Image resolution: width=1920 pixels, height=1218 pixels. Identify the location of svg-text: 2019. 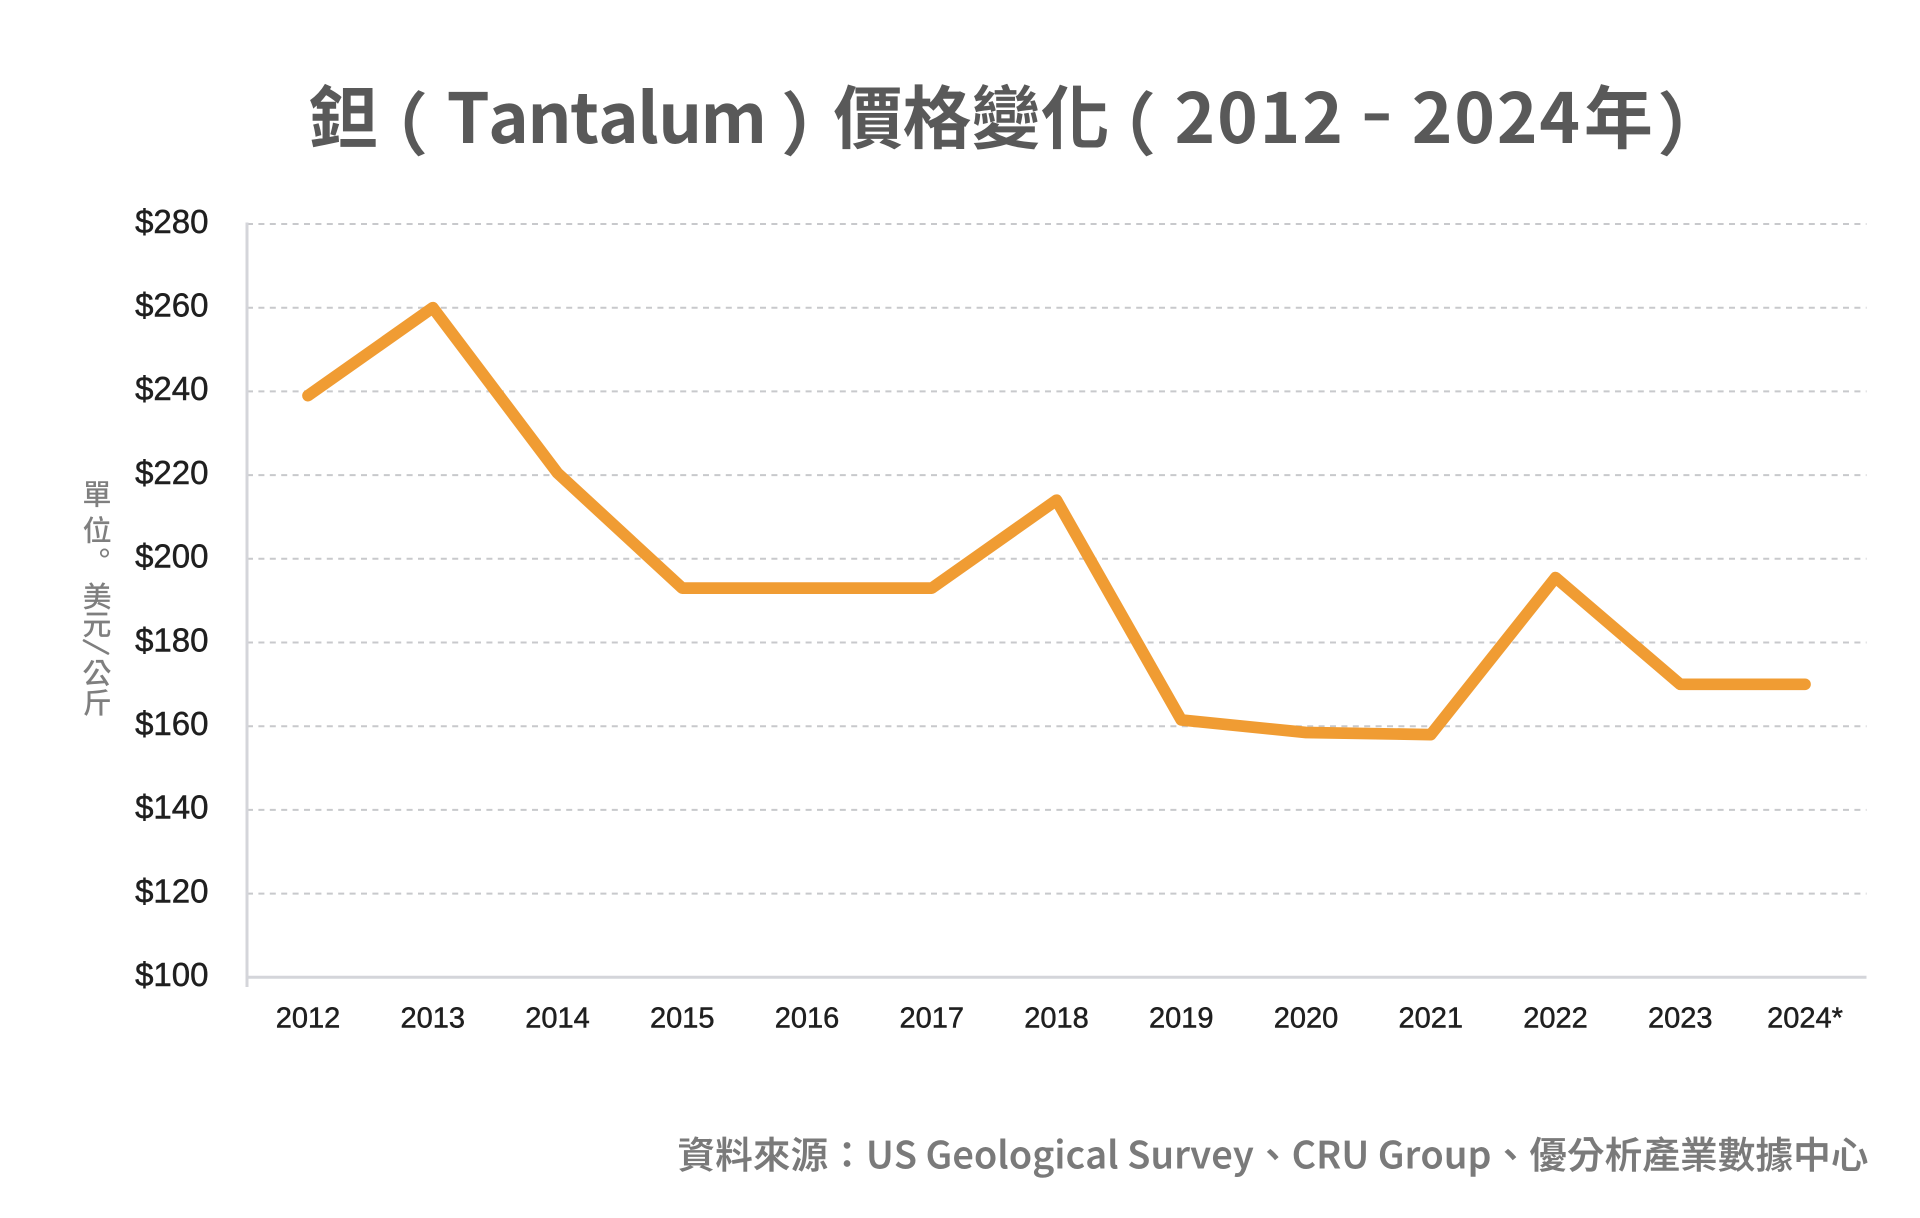
(1181, 1018).